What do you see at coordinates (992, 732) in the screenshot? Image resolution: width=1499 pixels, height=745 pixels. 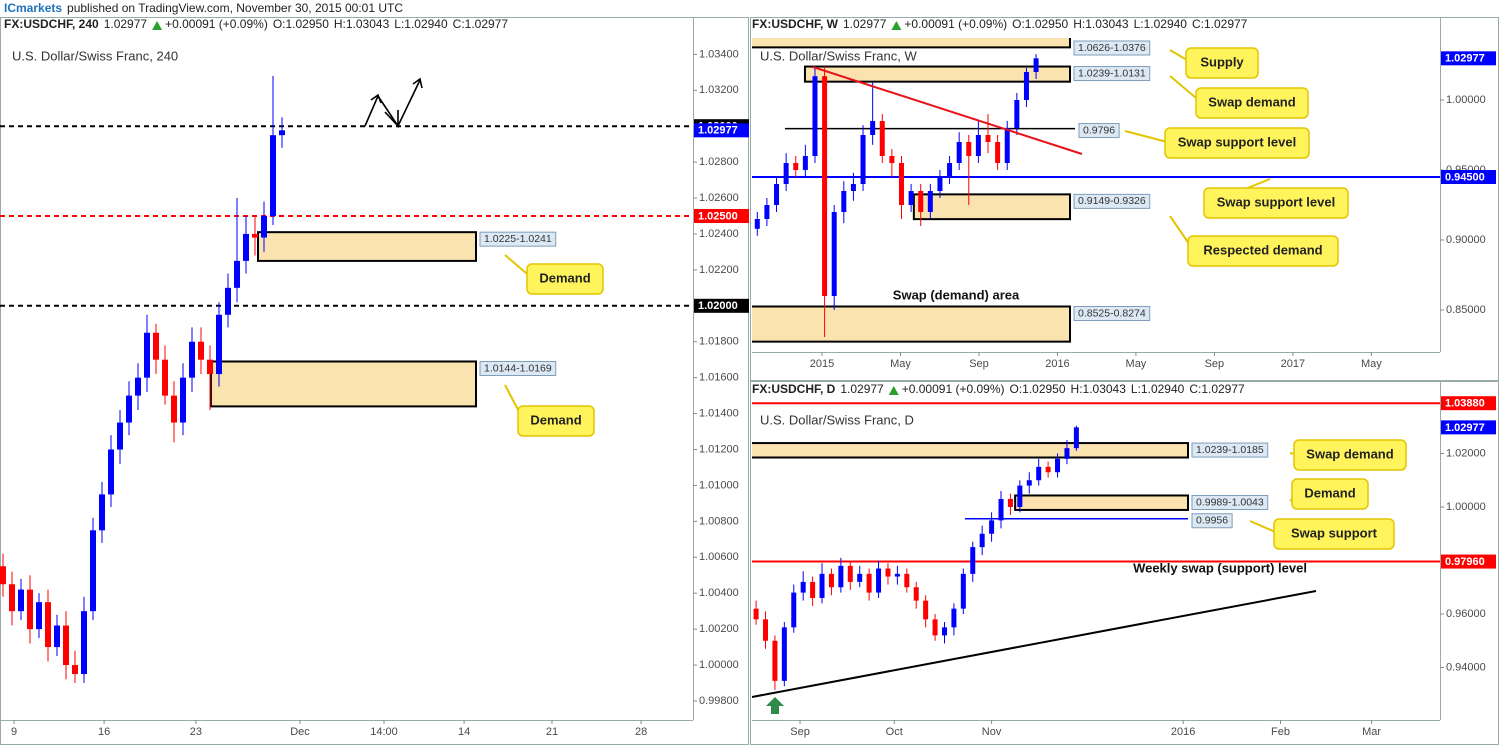 I see `x-tick-label: Nov` at bounding box center [992, 732].